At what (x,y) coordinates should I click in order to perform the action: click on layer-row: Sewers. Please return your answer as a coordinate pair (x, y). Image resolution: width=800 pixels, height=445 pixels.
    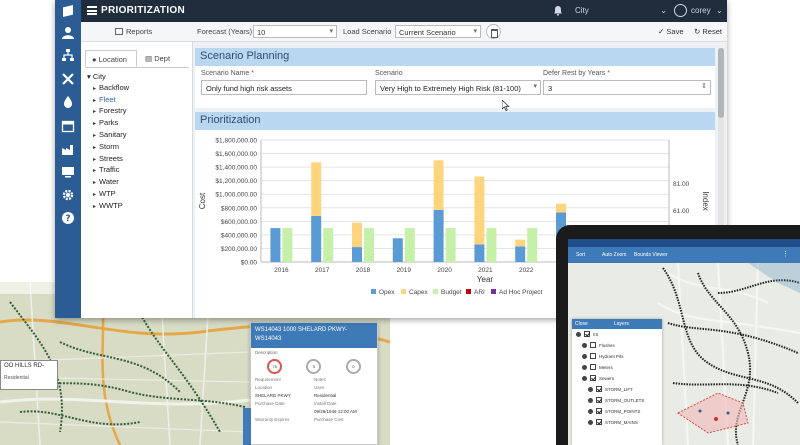
    Looking at the image, I should click on (617, 378).